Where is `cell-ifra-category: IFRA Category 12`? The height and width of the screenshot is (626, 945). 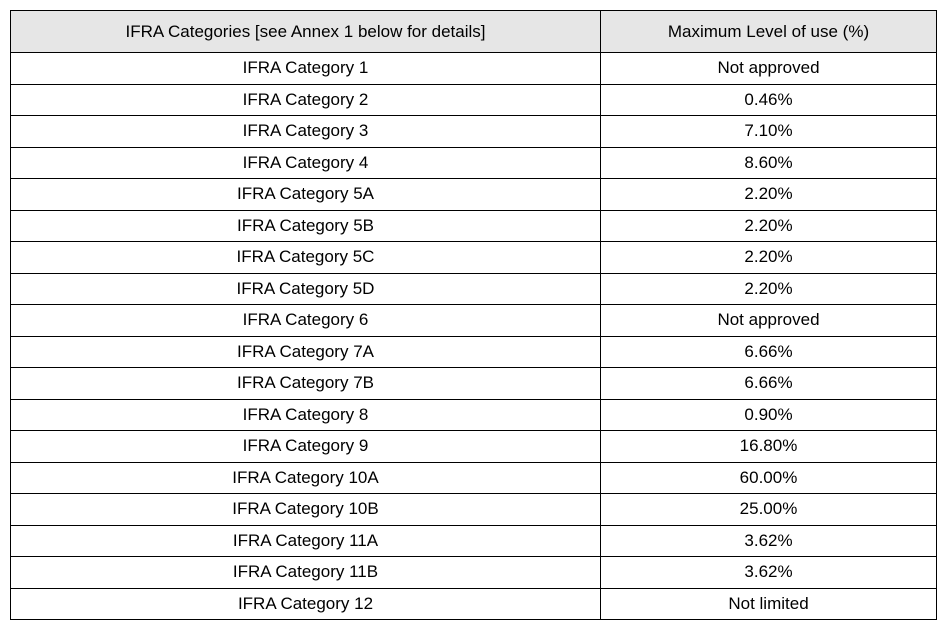
cell-ifra-category: IFRA Category 12 is located at coordinates (305, 603).